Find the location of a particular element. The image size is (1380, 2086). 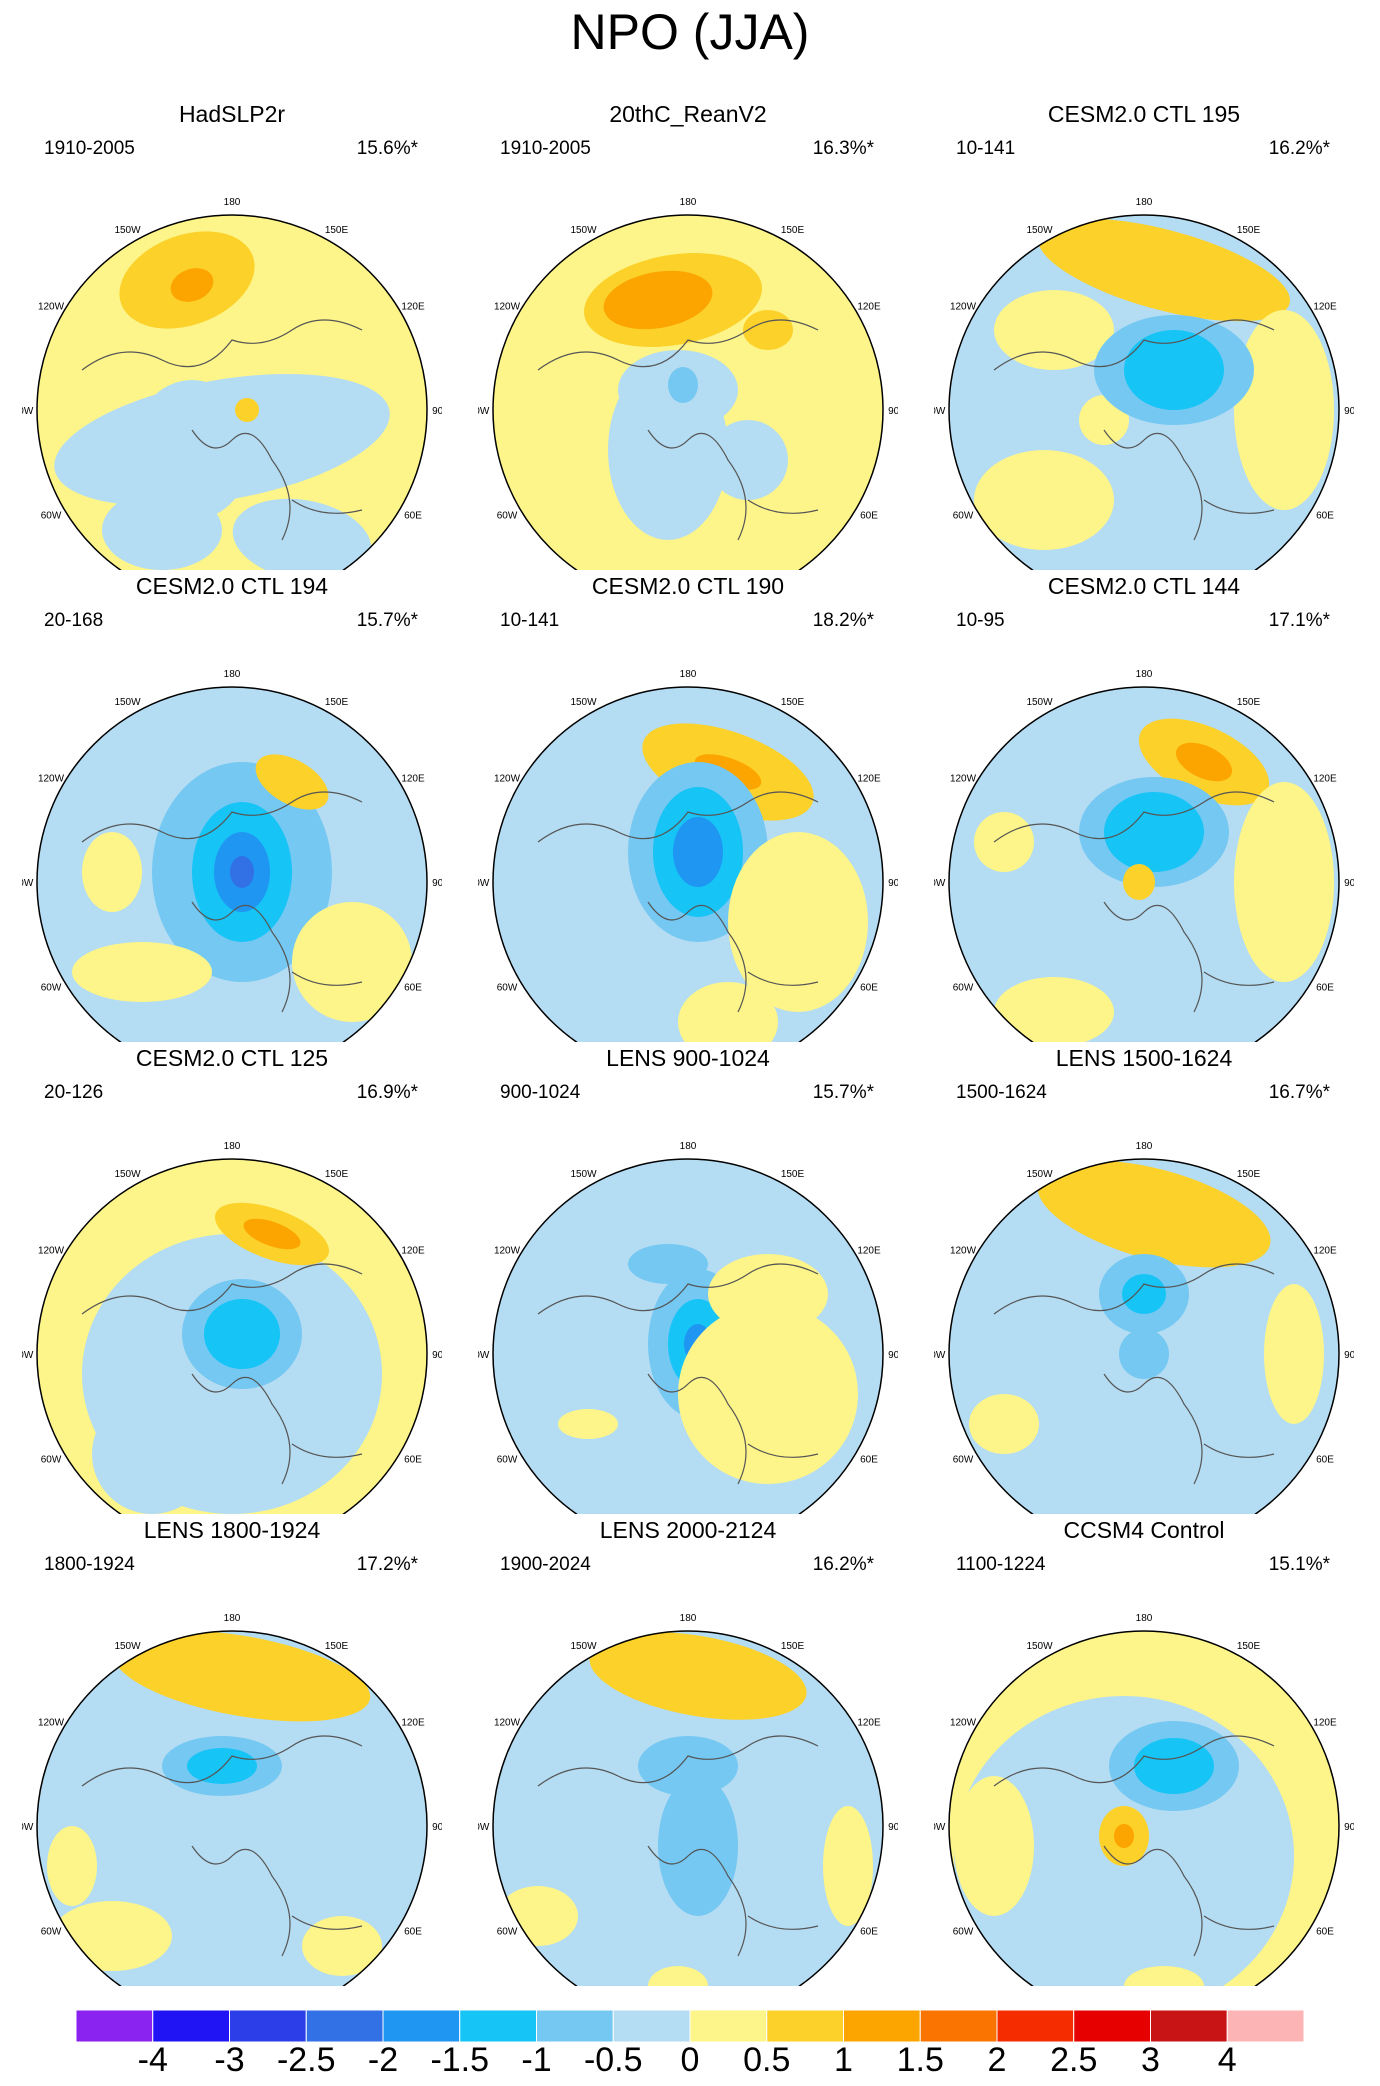

colorbar-tick-label: 1.5 is located at coordinates (920, 2060).